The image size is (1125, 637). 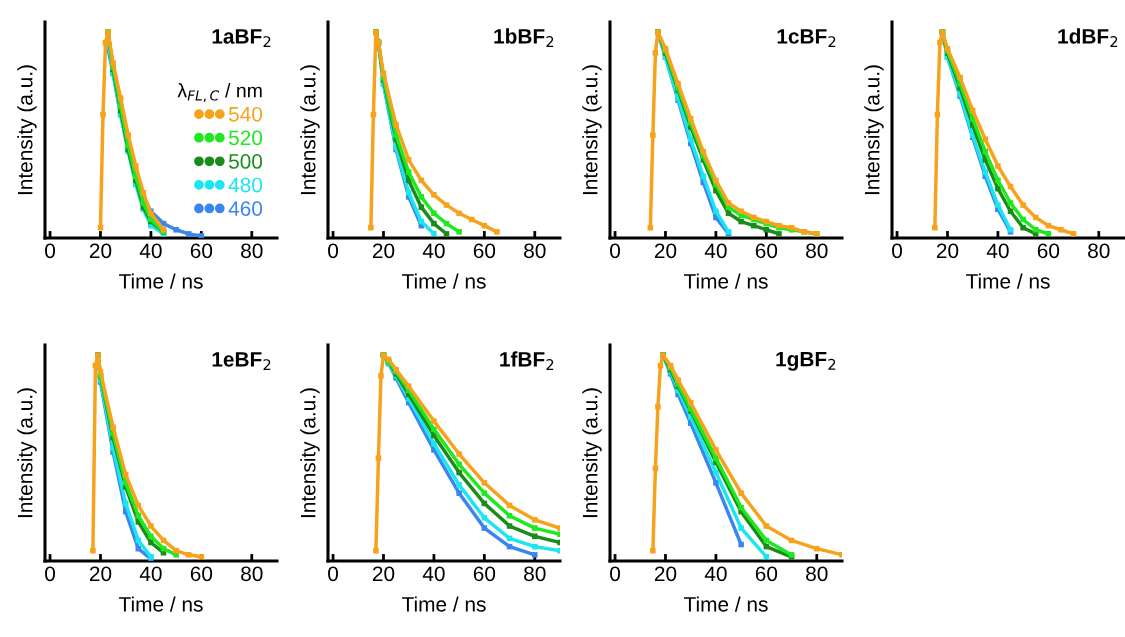 I want to click on legend-label: 500, so click(x=245, y=161).